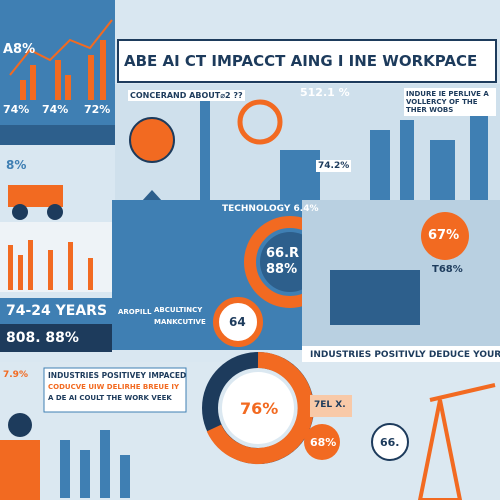 This screenshot has height=500, width=500. What do you see at coordinates (42, 338) in the screenshot?
I see `stat: 808. 88%` at bounding box center [42, 338].